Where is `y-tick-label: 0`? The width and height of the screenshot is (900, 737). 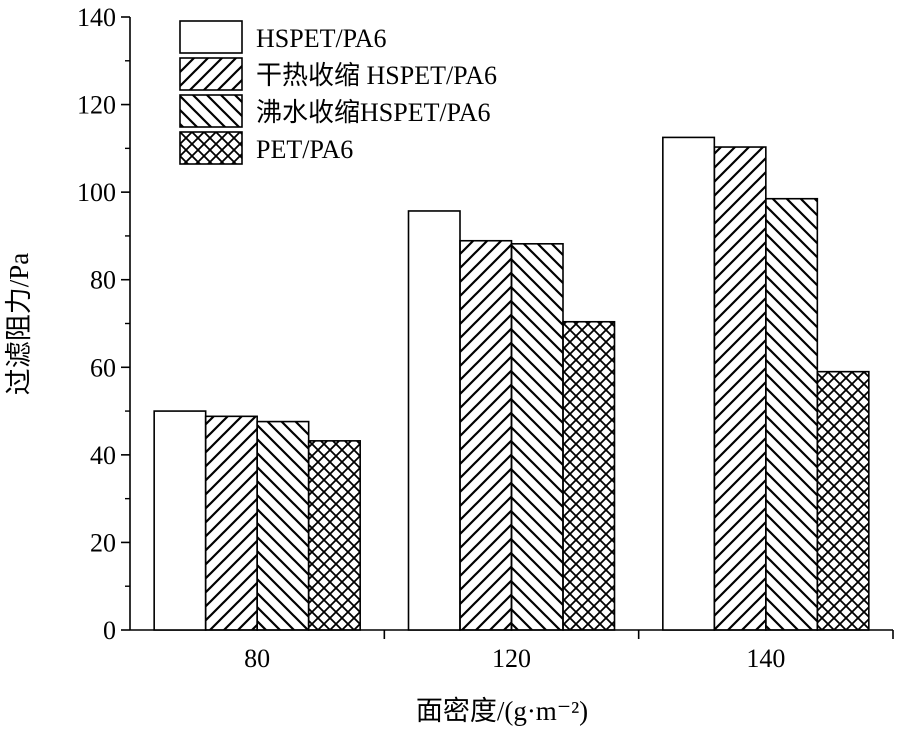 y-tick-label: 0 is located at coordinates (109, 630).